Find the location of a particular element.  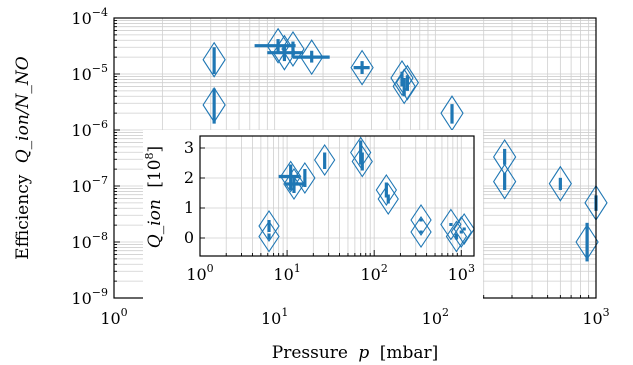

x-axis-label-text: Pressure is located at coordinates (310, 353).